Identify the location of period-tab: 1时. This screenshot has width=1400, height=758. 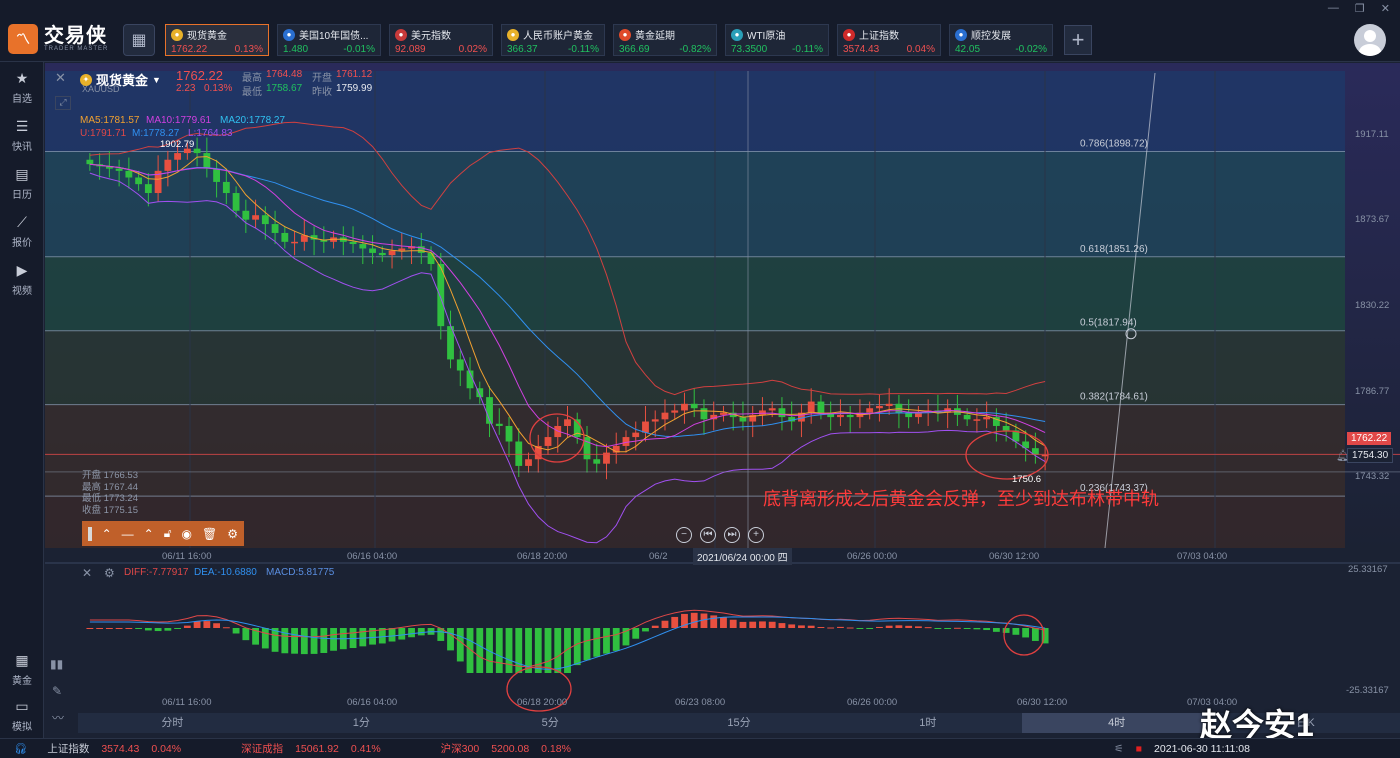
(928, 723).